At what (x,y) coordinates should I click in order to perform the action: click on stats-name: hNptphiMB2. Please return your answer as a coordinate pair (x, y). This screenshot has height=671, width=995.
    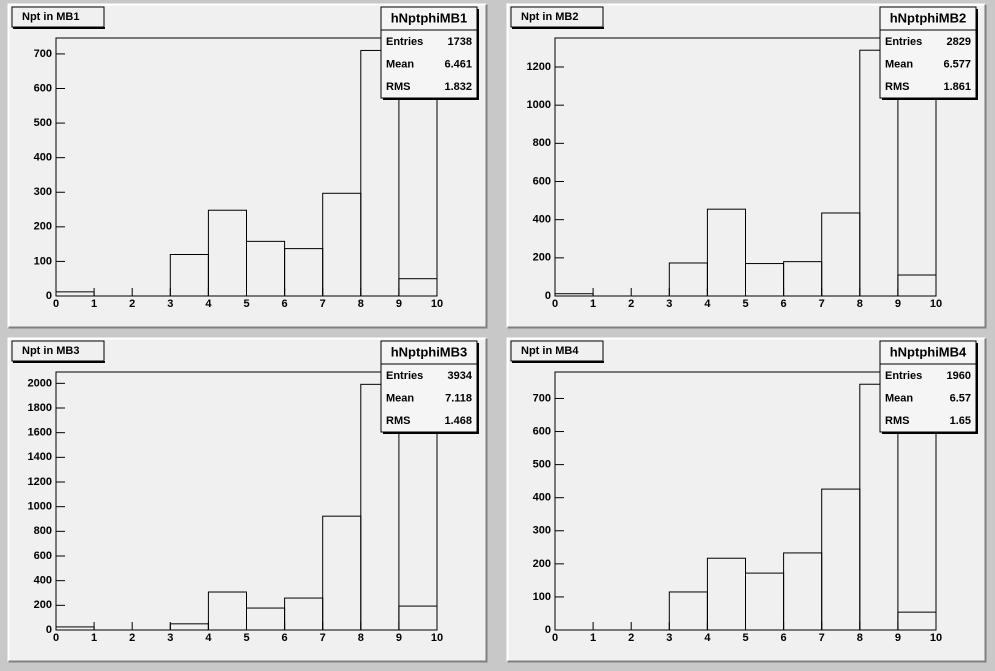
    Looking at the image, I should click on (928, 17).